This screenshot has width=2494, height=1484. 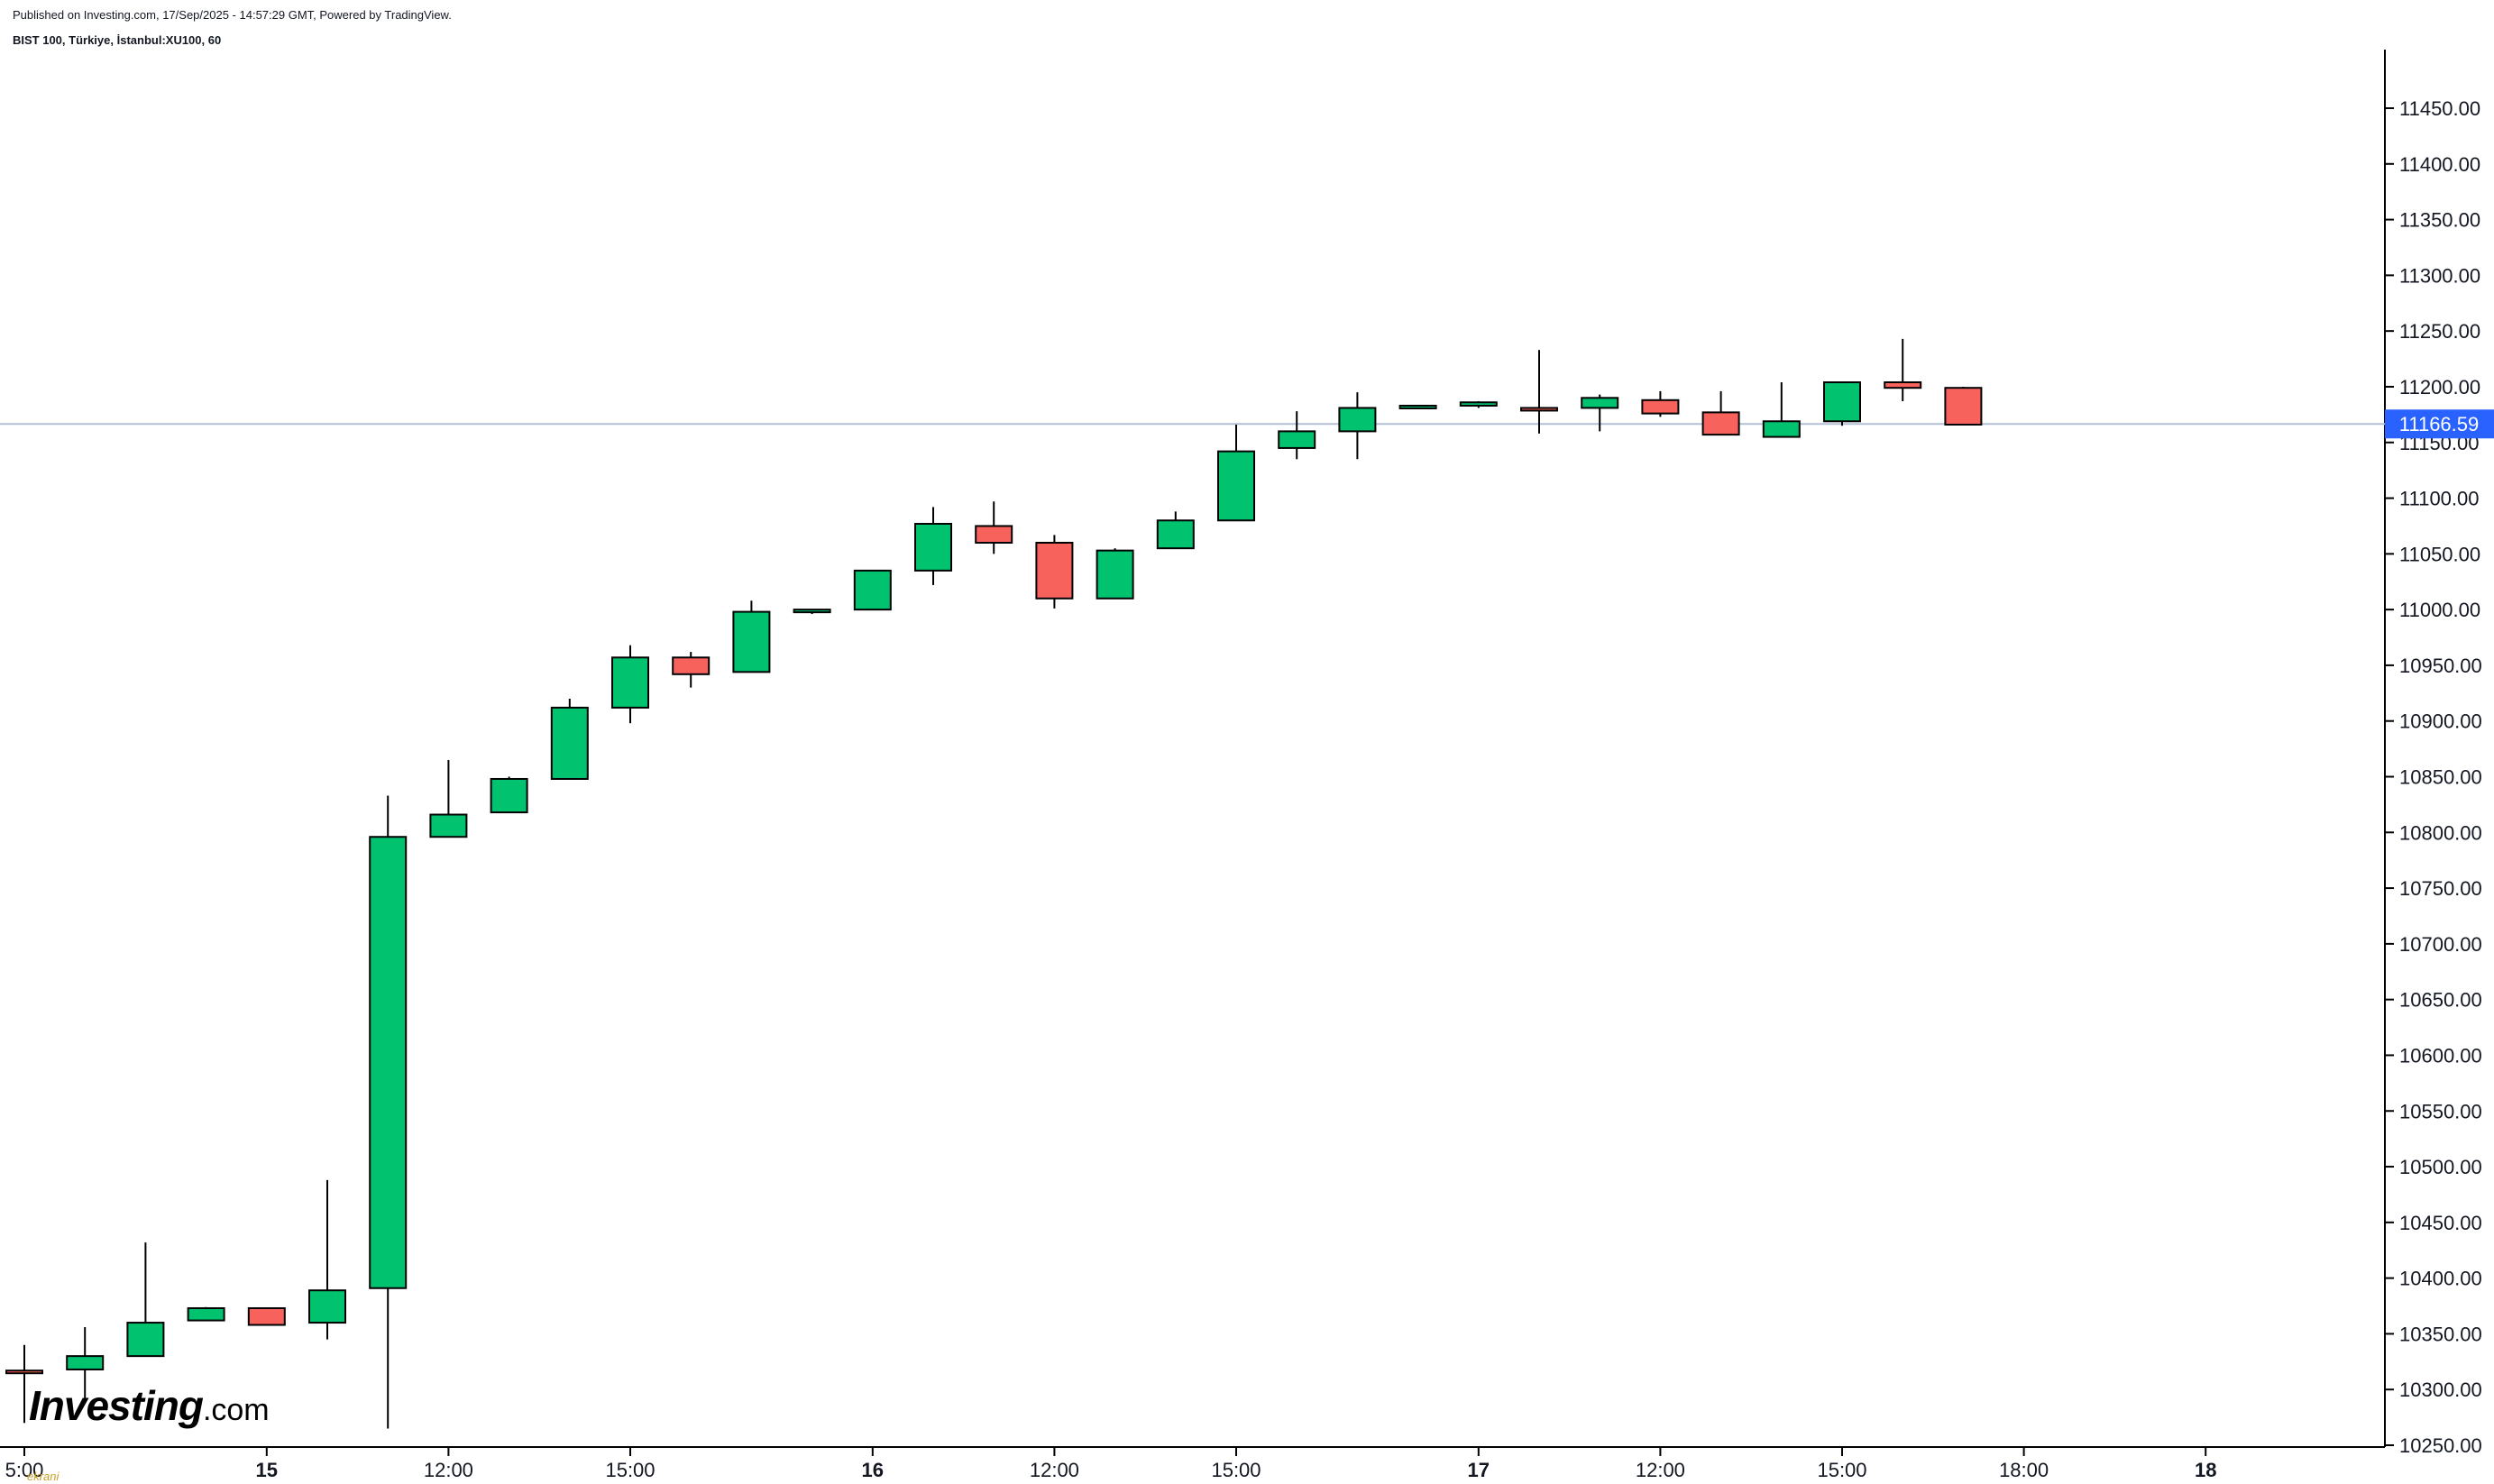 What do you see at coordinates (2206, 1470) in the screenshot?
I see `x-tick-label: 18` at bounding box center [2206, 1470].